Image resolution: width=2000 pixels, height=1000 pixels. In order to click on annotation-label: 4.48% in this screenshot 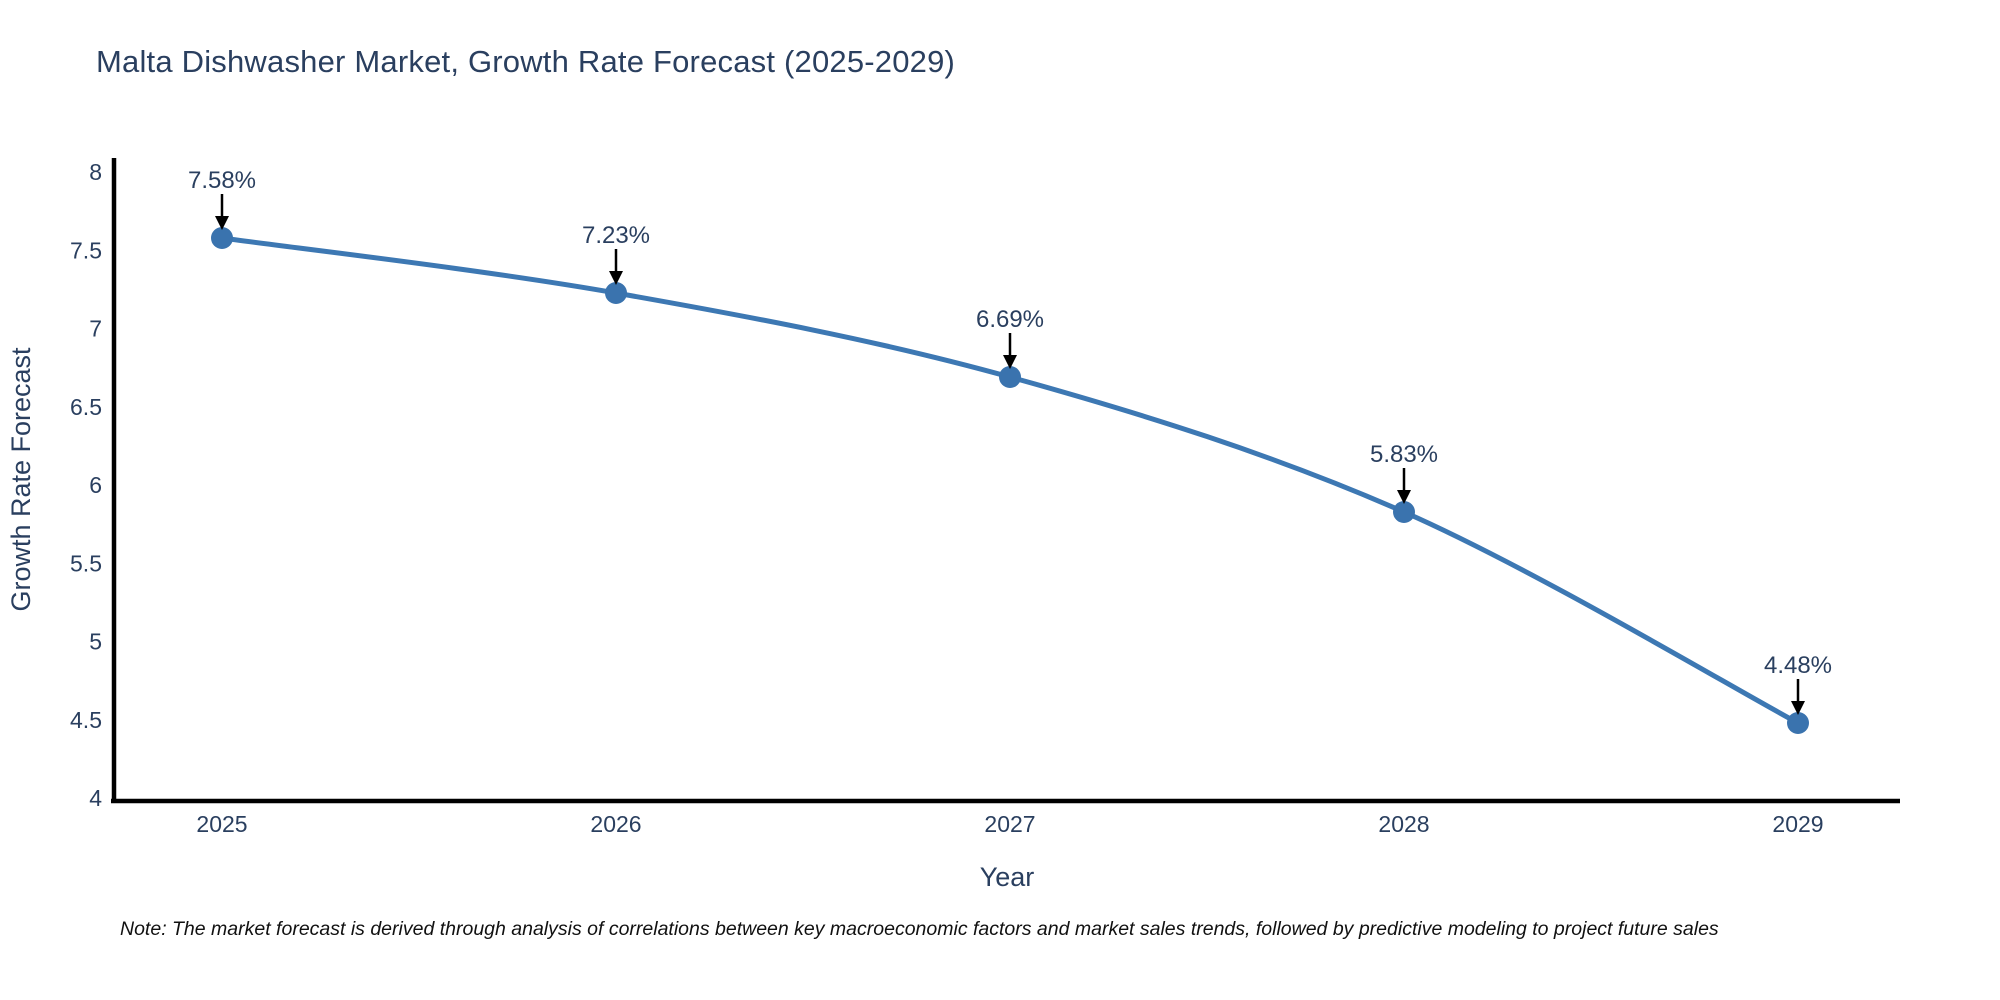, I will do `click(1798, 665)`.